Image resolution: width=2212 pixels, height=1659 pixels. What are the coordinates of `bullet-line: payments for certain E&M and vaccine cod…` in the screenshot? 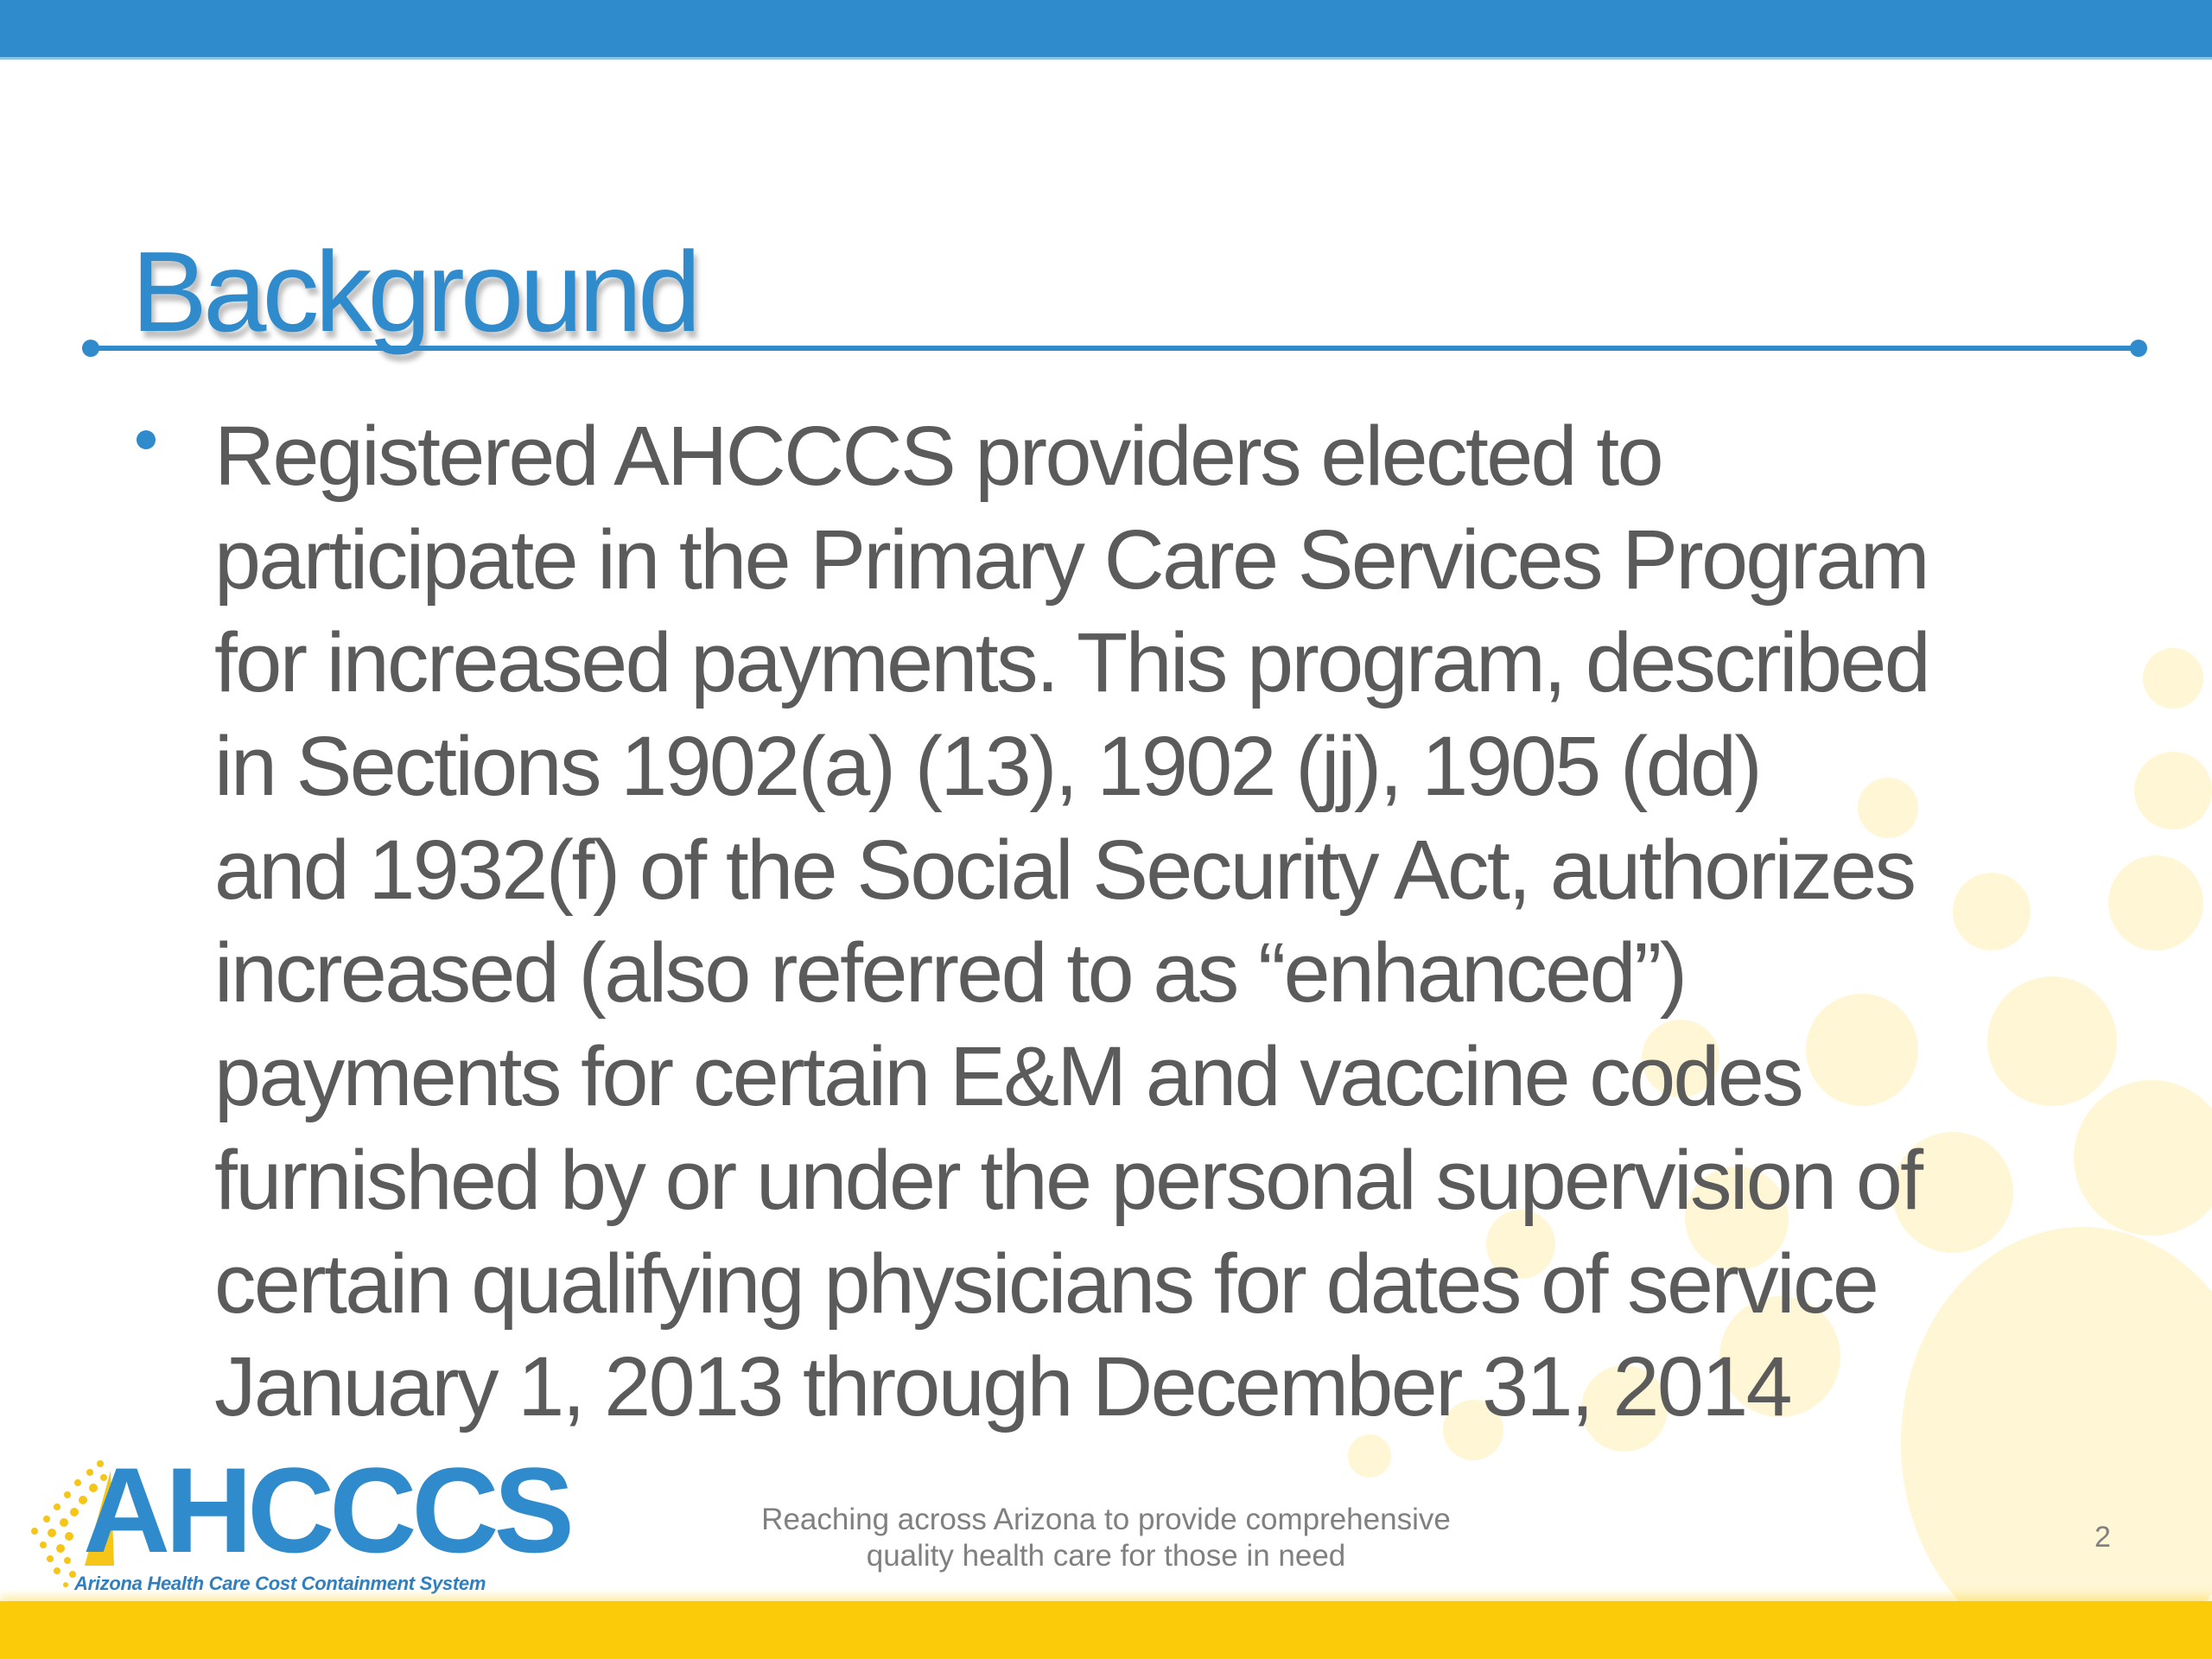 It's located at (1009, 1076).